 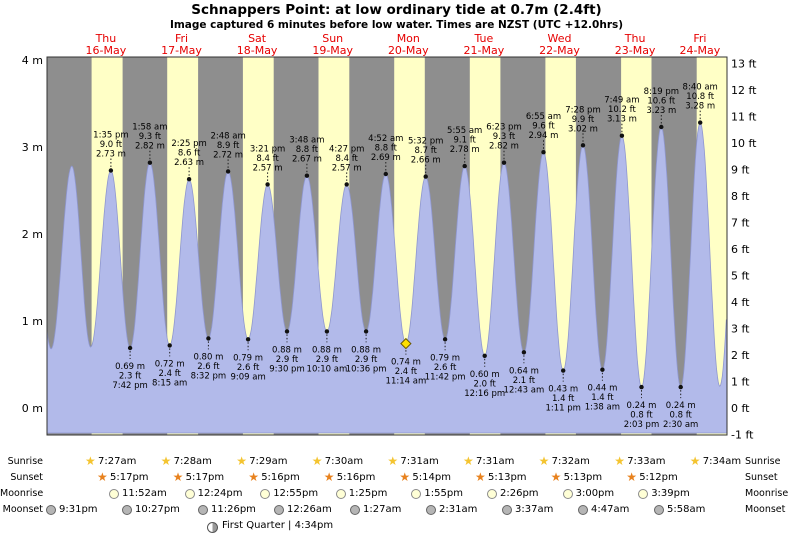 I want to click on y-axis-label-right: 1 ft, so click(x=740, y=382).